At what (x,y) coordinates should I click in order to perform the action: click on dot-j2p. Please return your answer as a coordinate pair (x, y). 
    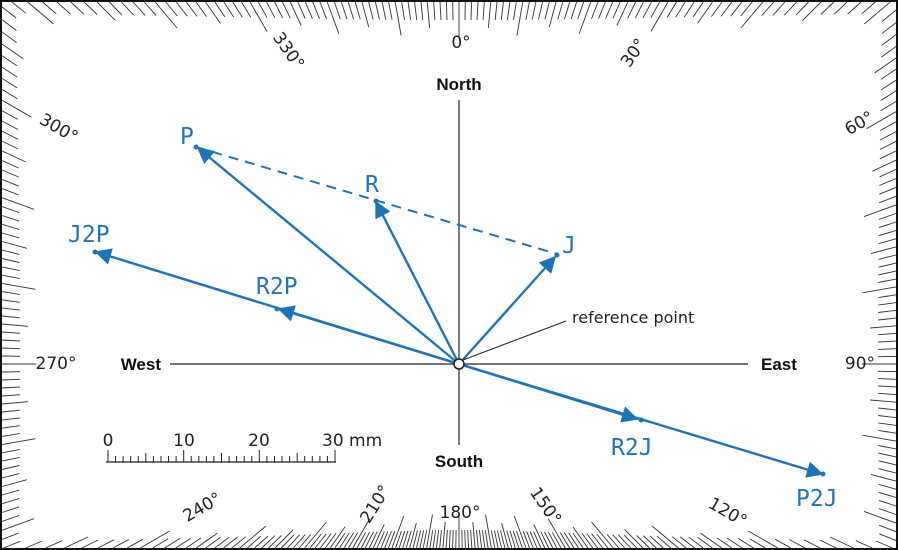
    Looking at the image, I should click on (95, 252).